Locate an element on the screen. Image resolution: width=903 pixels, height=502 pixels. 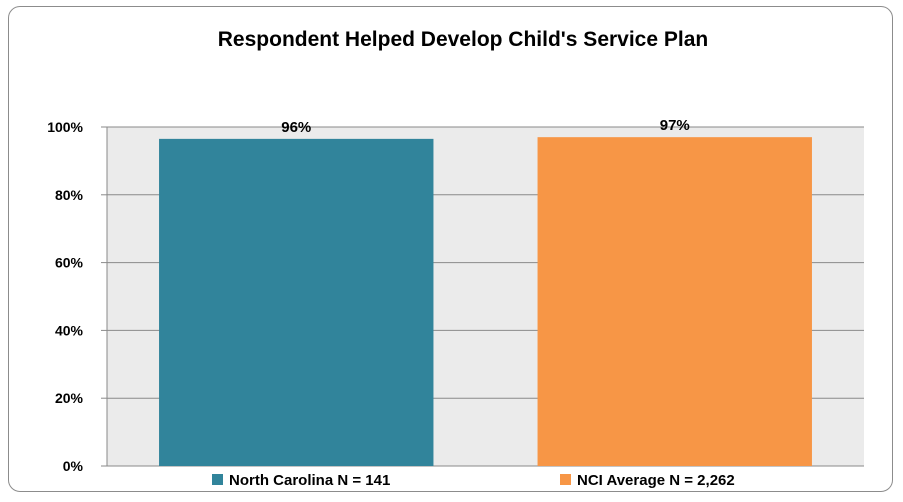
y-tick-label: 60% is located at coordinates (69, 263).